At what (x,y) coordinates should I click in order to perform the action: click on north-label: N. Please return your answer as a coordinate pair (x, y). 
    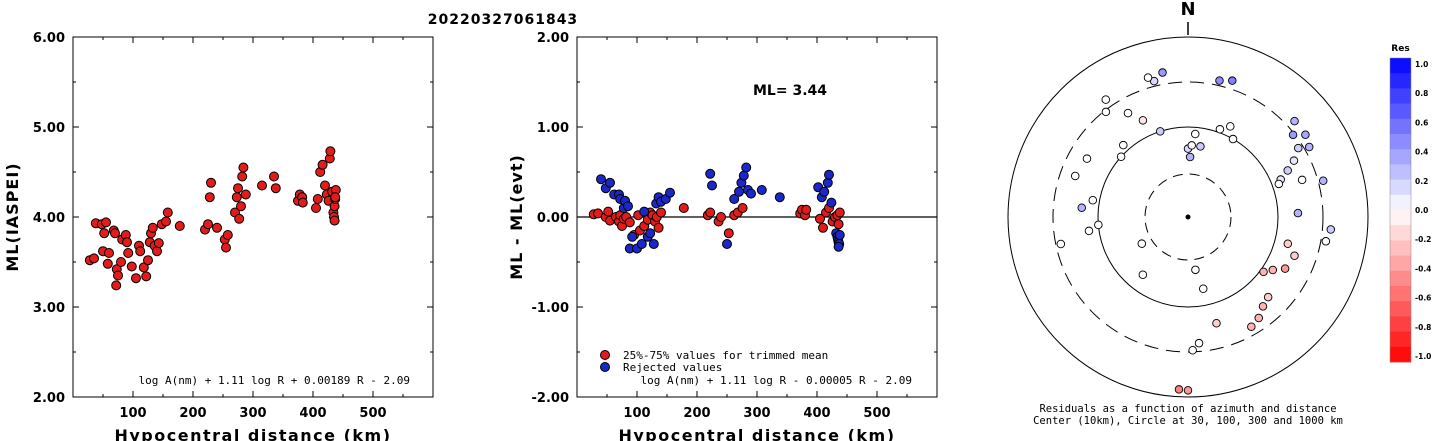
    Looking at the image, I should click on (1187, 10).